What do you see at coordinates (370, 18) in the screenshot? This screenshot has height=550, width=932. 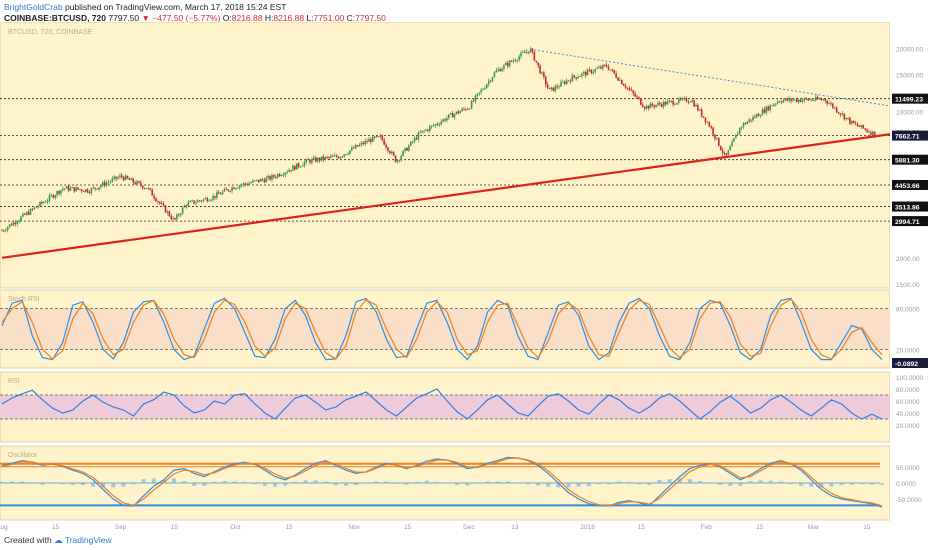 I see `close-value: 7797.50` at bounding box center [370, 18].